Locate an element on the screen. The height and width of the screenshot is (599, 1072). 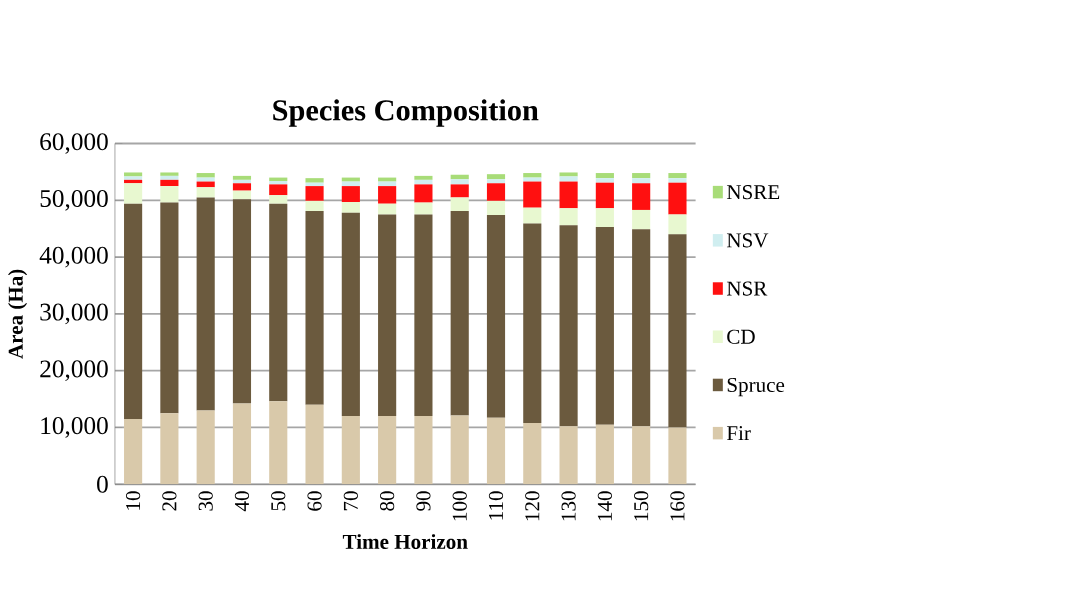
legend-label: NSRE is located at coordinates (753, 192).